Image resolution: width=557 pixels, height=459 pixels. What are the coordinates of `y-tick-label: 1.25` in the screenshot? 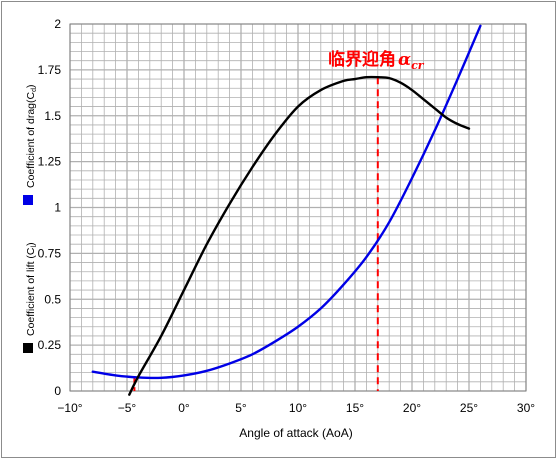 It's located at (50, 162).